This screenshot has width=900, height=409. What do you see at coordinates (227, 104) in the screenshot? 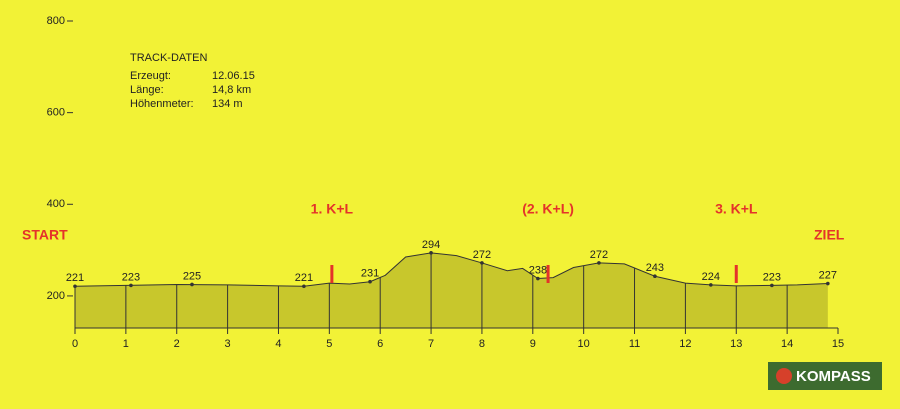
I see `track-value: 134 m` at bounding box center [227, 104].